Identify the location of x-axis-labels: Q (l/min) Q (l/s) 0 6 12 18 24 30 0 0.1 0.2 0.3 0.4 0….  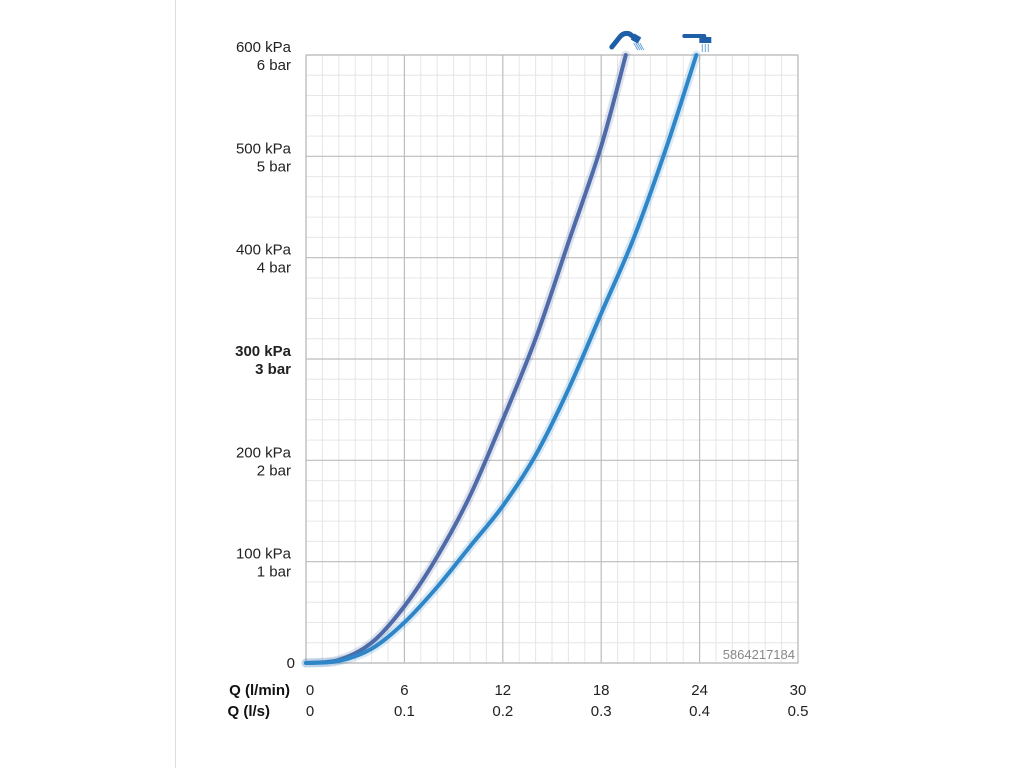
(517, 701).